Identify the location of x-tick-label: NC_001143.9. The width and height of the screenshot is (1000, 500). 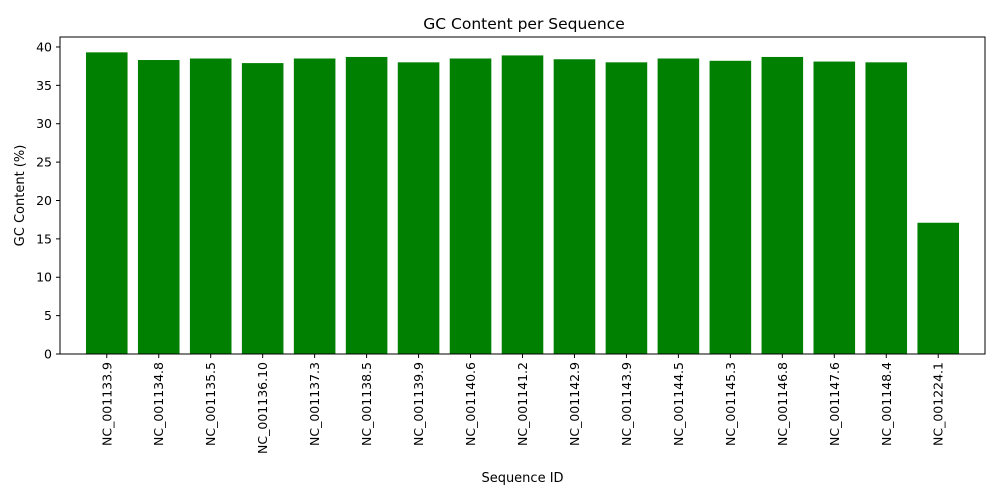
(626, 404).